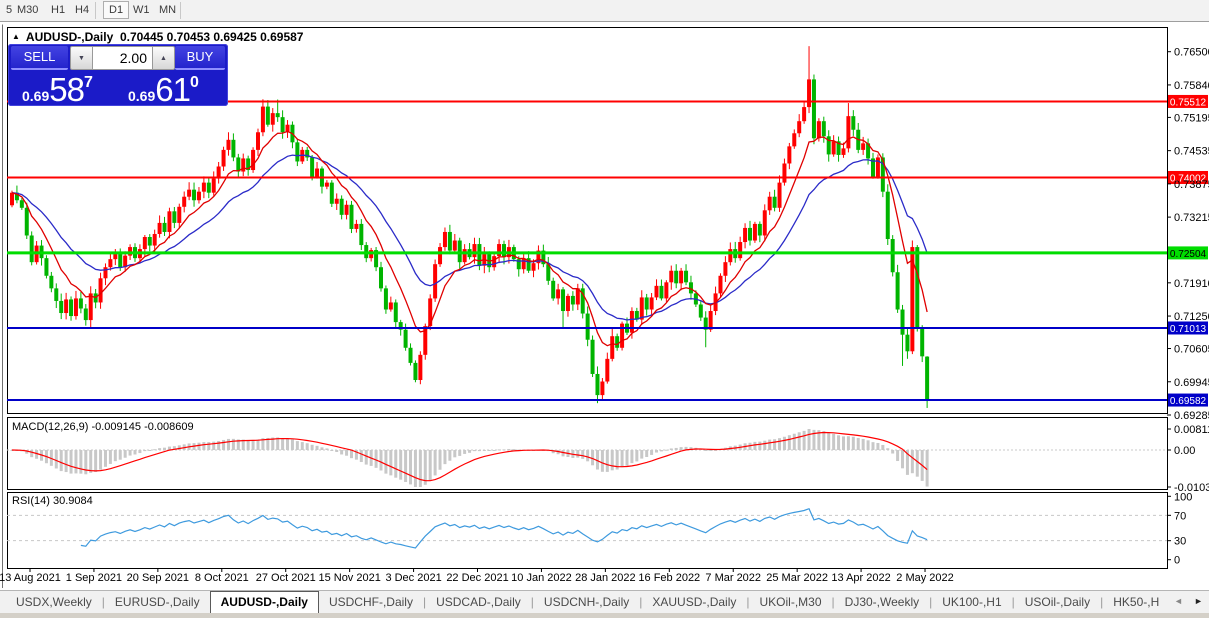 The image size is (1209, 618). What do you see at coordinates (1136, 602) in the screenshot?
I see `tab-hk50-h: HK50-,H` at bounding box center [1136, 602].